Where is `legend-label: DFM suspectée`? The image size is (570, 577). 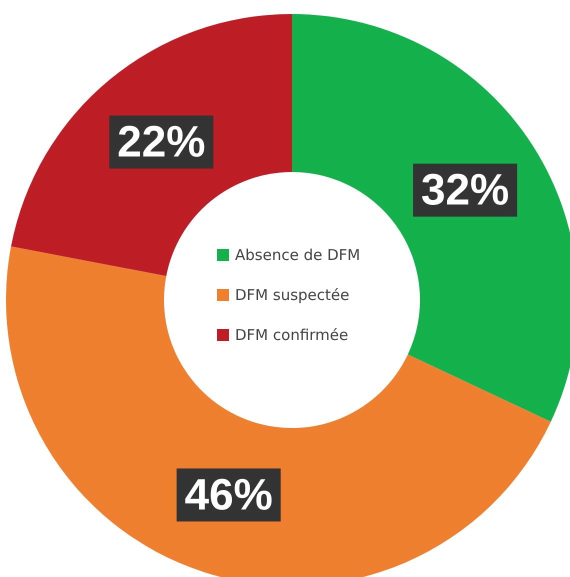 legend-label: DFM suspectée is located at coordinates (292, 295).